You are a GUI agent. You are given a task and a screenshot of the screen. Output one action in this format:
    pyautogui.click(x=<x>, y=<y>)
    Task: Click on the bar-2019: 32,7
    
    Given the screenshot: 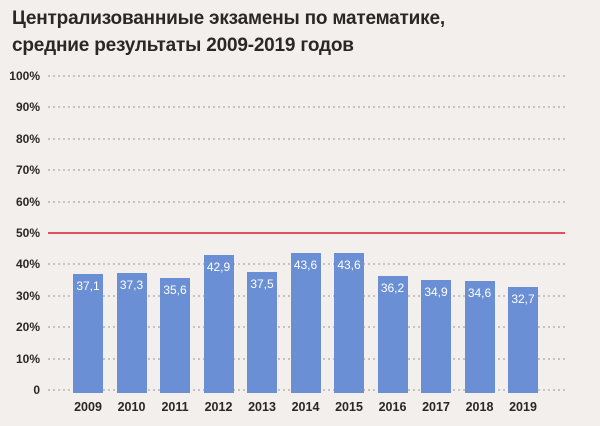 What is the action you would take?
    pyautogui.click(x=523, y=340)
    